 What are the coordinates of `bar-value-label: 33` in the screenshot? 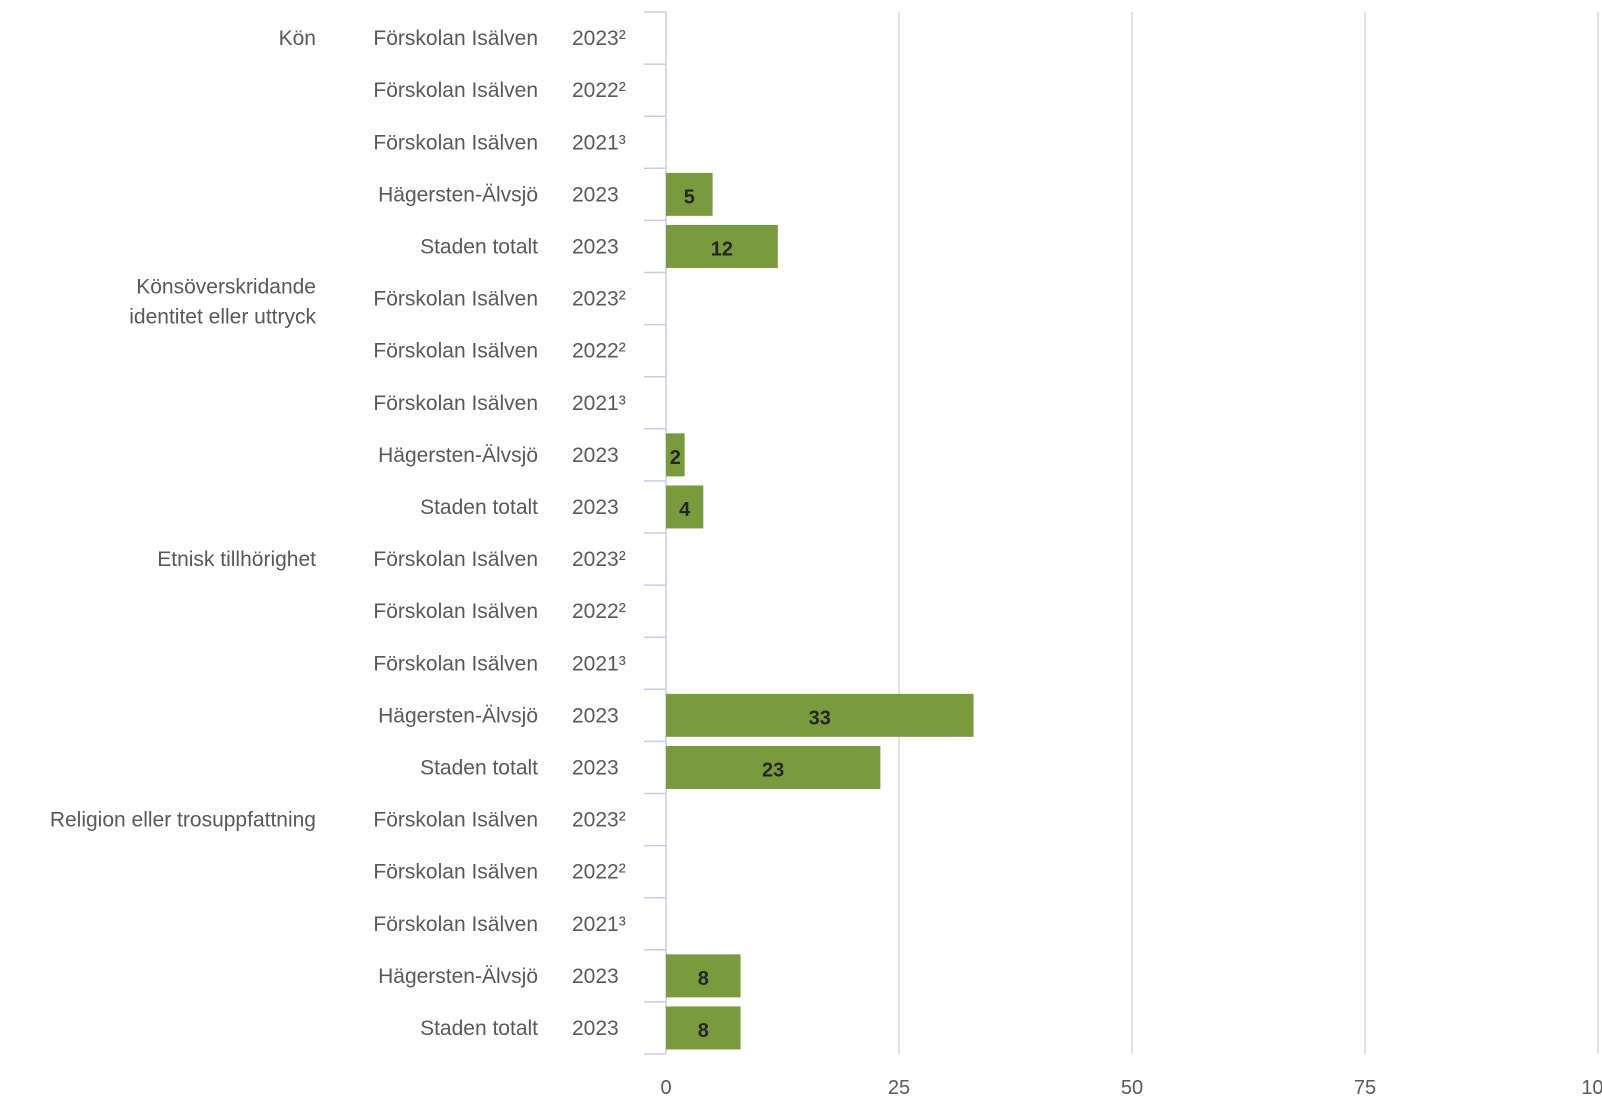 It's located at (820, 718).